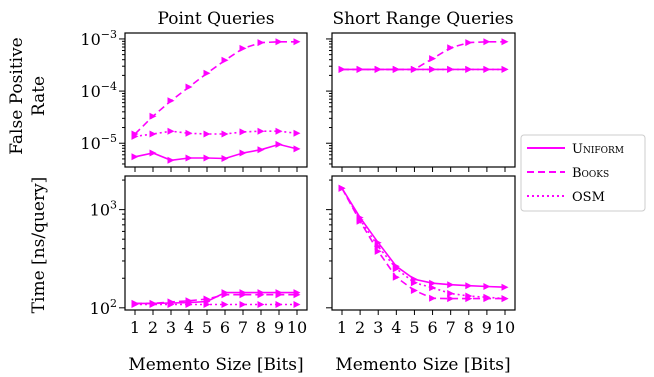 The width and height of the screenshot is (654, 377). I want to click on panel-title-range: Short Range Queries, so click(422, 19).